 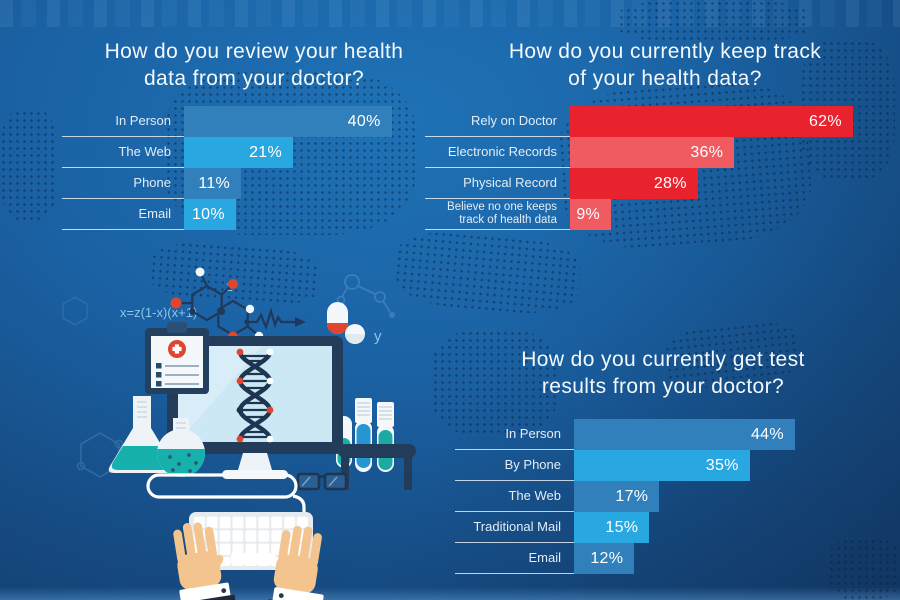 I want to click on value-label: 62%, so click(x=825, y=121).